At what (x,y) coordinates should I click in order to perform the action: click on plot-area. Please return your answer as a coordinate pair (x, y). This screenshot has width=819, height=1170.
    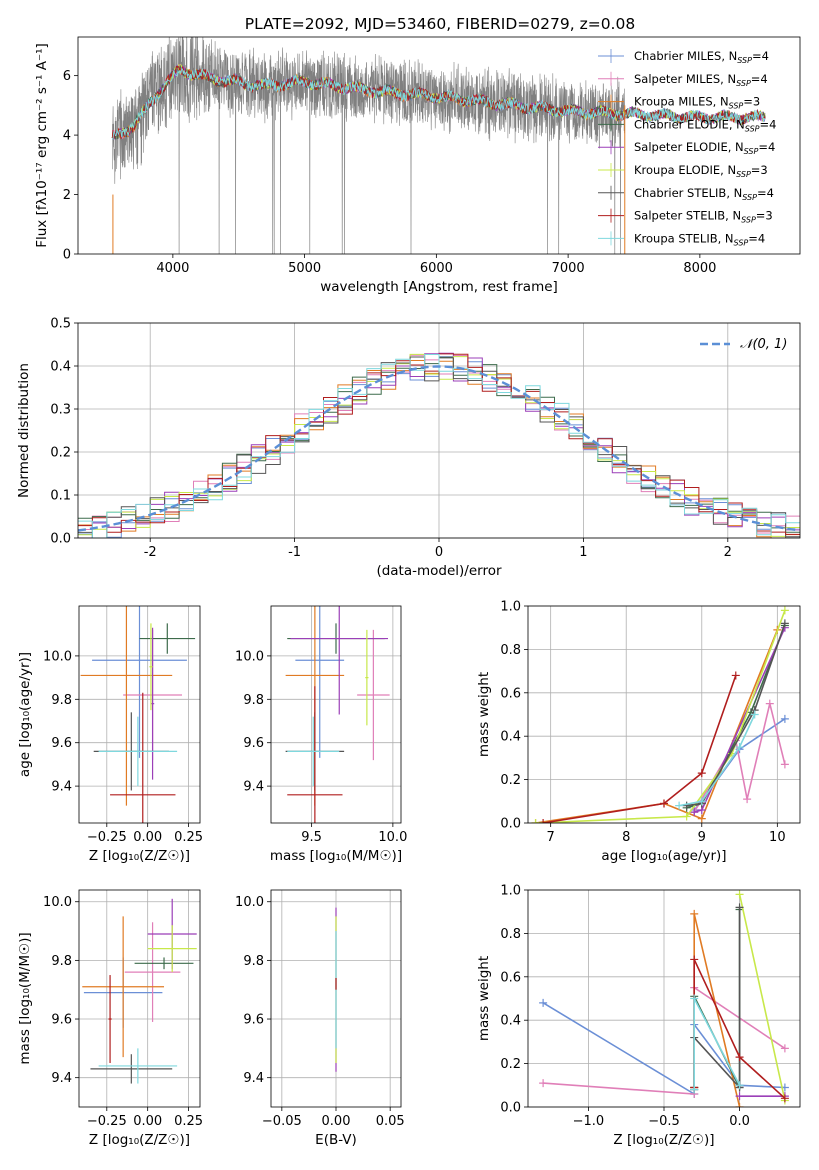
    Looking at the image, I should click on (138, 714).